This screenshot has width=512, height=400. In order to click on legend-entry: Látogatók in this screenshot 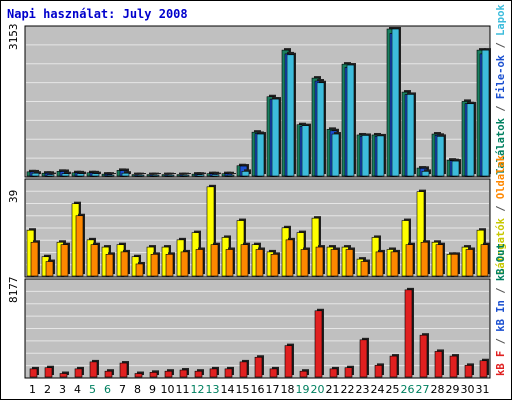, I will do `click(501, 246)`.